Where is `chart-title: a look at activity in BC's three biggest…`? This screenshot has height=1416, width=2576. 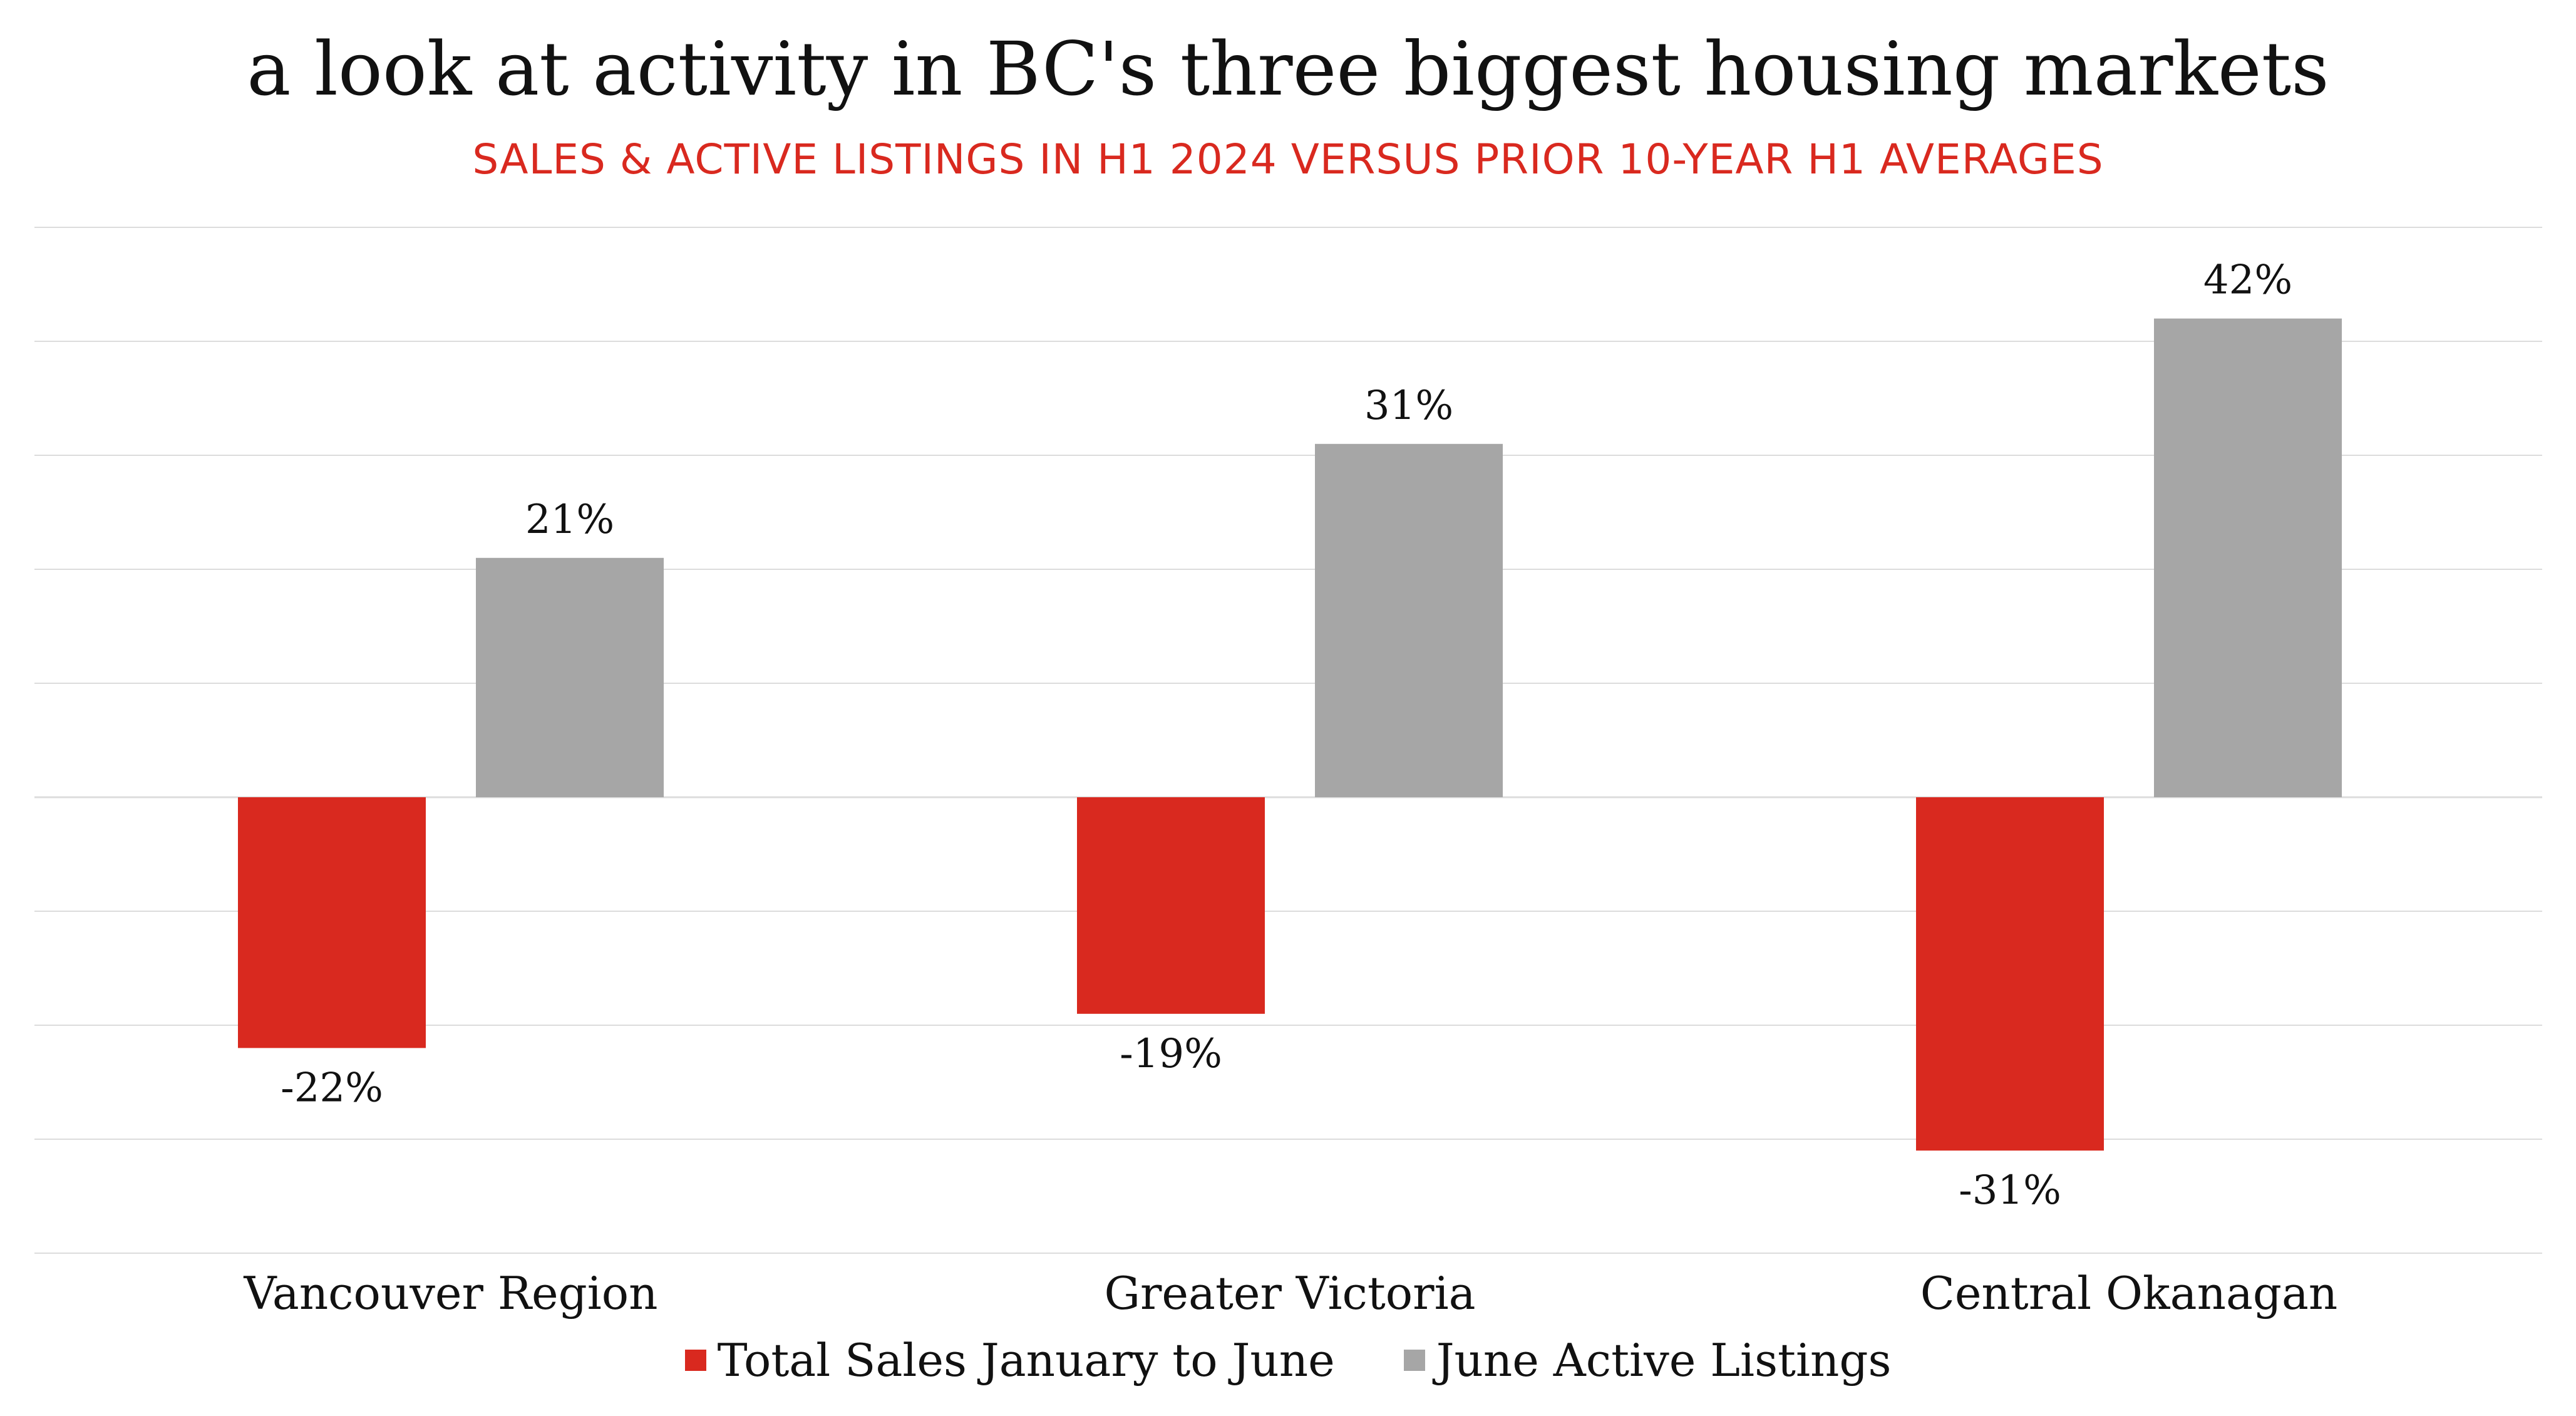
chart-title: a look at activity in BC's three biggest… is located at coordinates (1288, 69).